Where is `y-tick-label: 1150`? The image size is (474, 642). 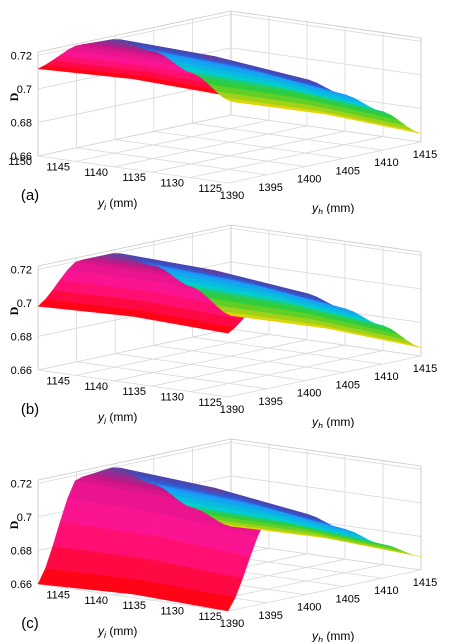 y-tick-label: 1150 is located at coordinates (20, 162).